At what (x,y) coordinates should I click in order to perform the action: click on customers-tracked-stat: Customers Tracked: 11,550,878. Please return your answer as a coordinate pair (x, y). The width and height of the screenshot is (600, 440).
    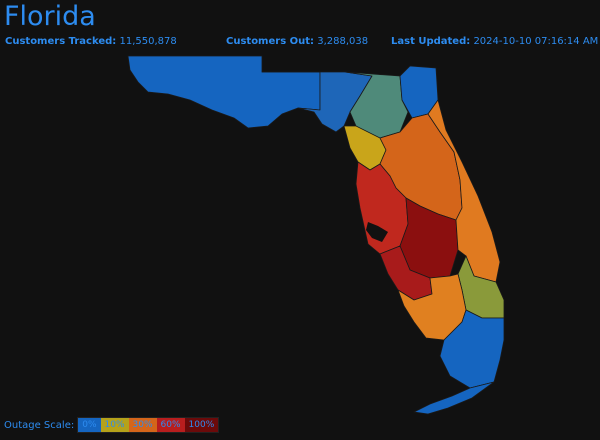
    Looking at the image, I should click on (91, 41).